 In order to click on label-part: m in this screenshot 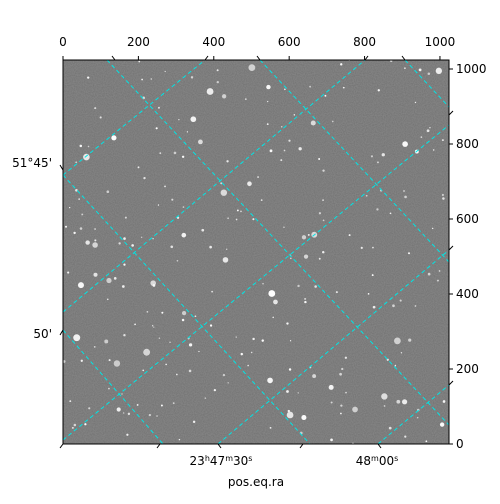, I will do `click(375, 458)`.